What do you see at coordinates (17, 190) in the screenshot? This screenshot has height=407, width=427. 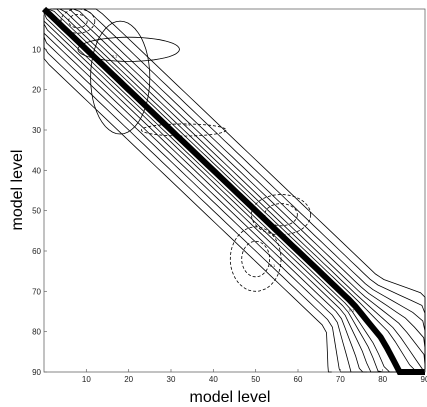 I see `y-axis-title: model level` at bounding box center [17, 190].